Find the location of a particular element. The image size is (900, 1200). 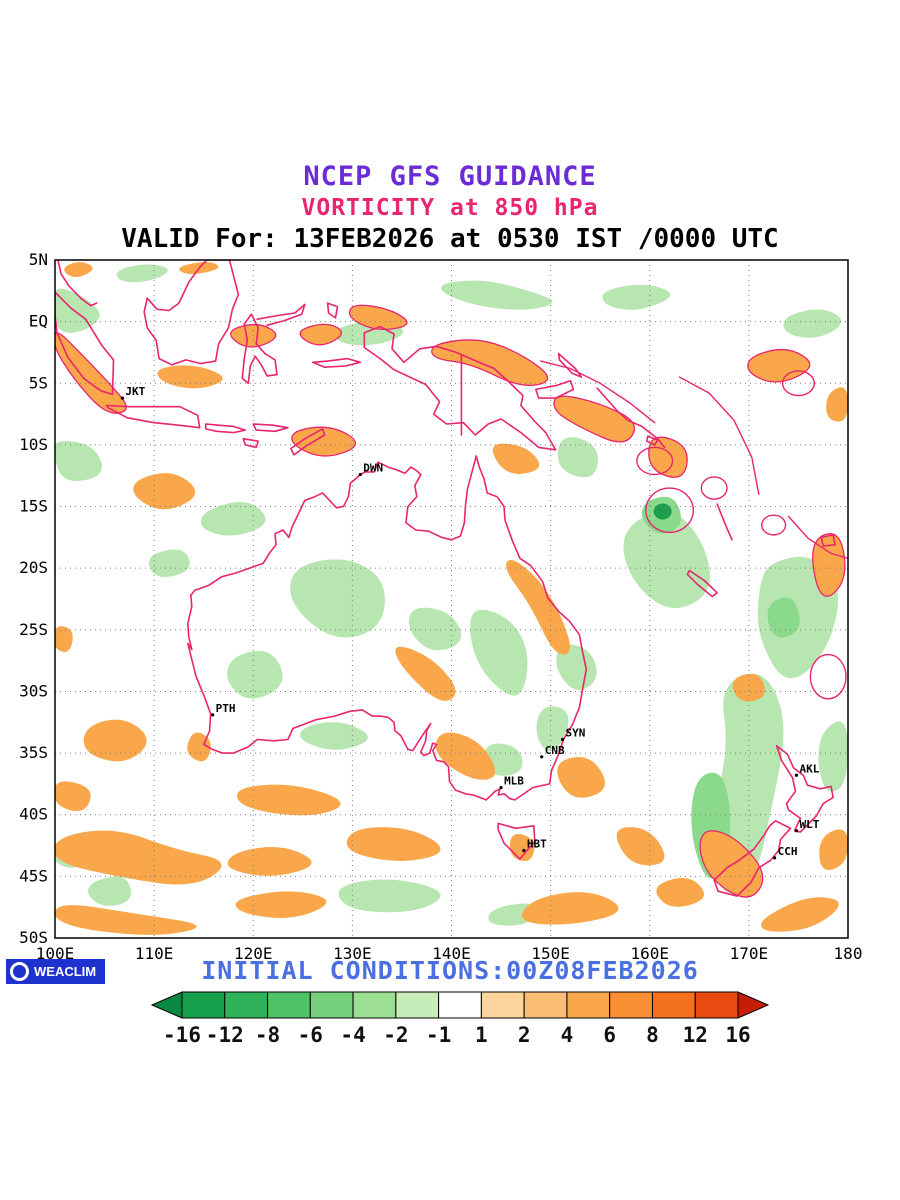

colorbar-tick-label: 1 is located at coordinates (481, 1035).